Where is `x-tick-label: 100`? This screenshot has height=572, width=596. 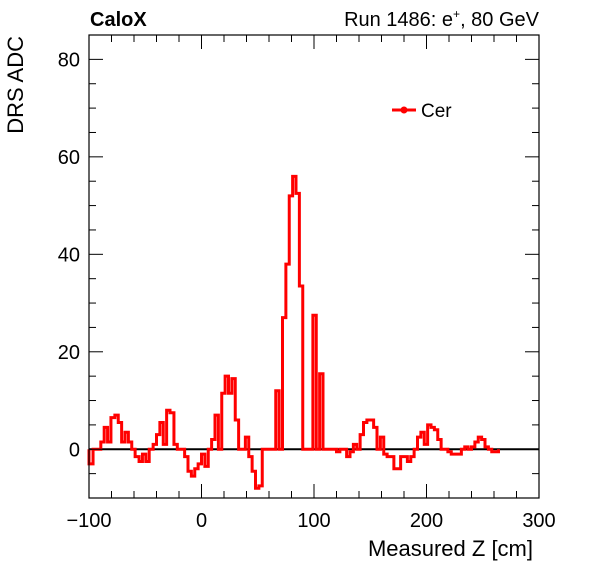 x-tick-label: 100 is located at coordinates (313, 521).